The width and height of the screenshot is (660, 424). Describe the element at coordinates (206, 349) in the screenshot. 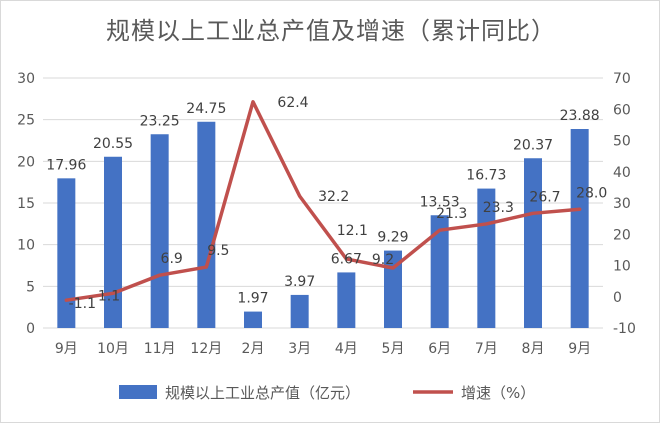

I see `x-tick-label: 12月` at that location.